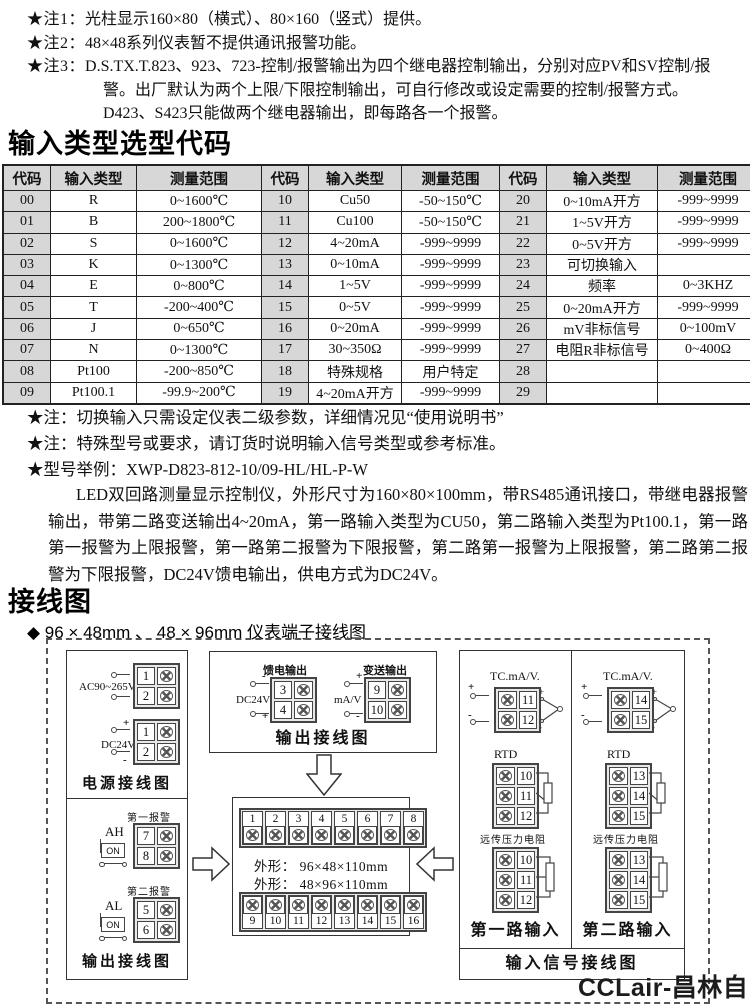 Image resolution: width=750 pixels, height=1007 pixels. What do you see at coordinates (199, 371) in the screenshot?
I see `table-cell: -200~850℃` at bounding box center [199, 371].